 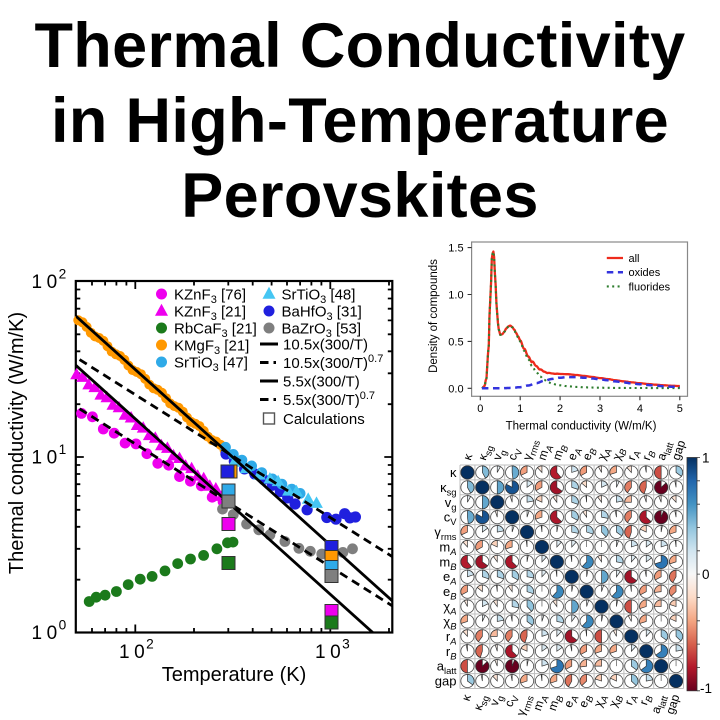 I want to click on svg-text: 10³, so click(x=332, y=650).